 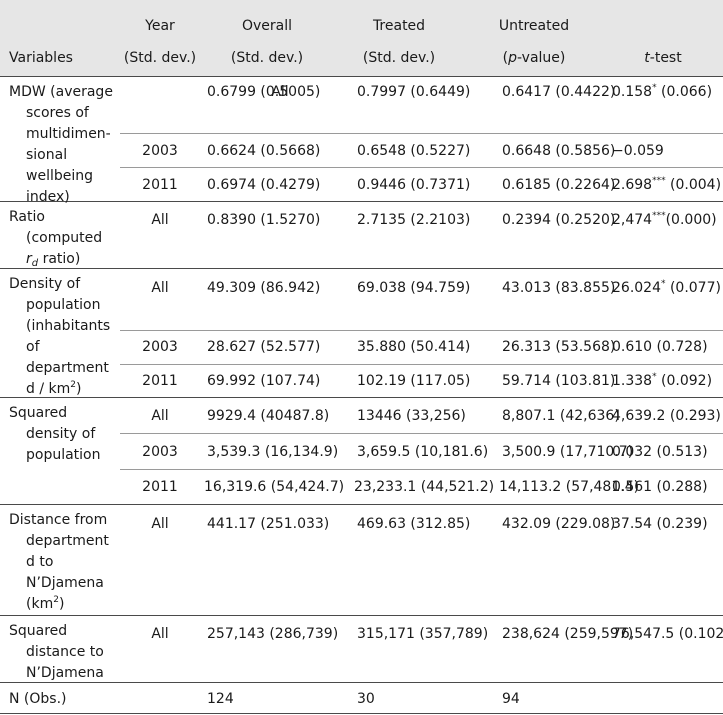 I want to click on overall-cell: 3,539.3 (16,134.9), so click(x=273, y=452).